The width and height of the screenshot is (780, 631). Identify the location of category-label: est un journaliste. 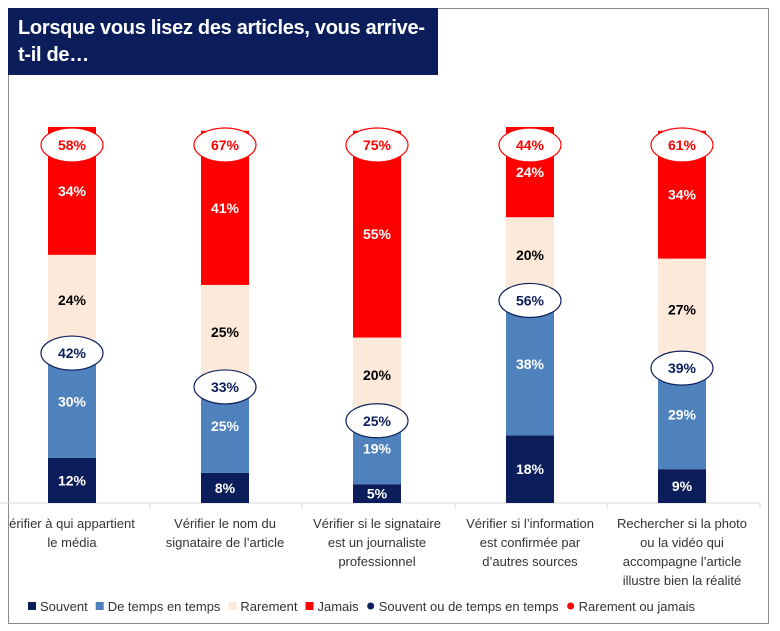
(377, 542).